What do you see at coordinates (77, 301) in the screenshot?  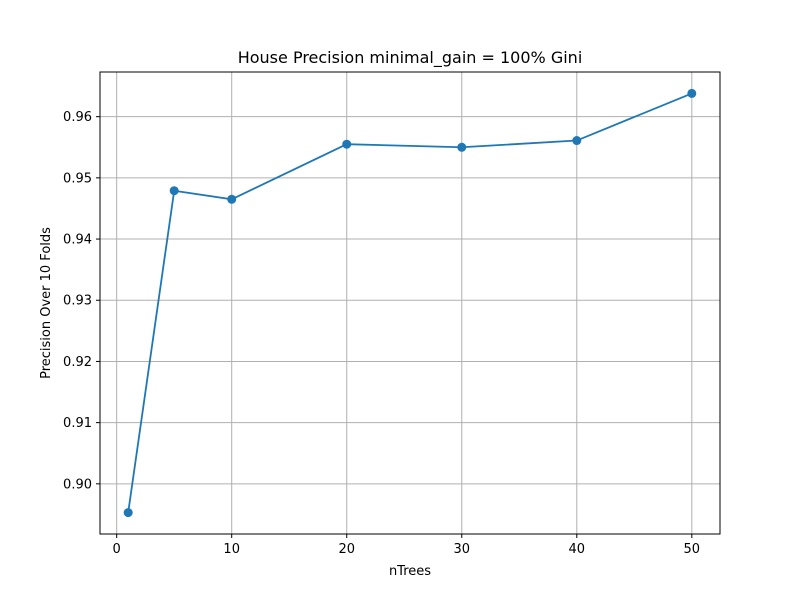 I see `y-tick-label: 0.93` at bounding box center [77, 301].